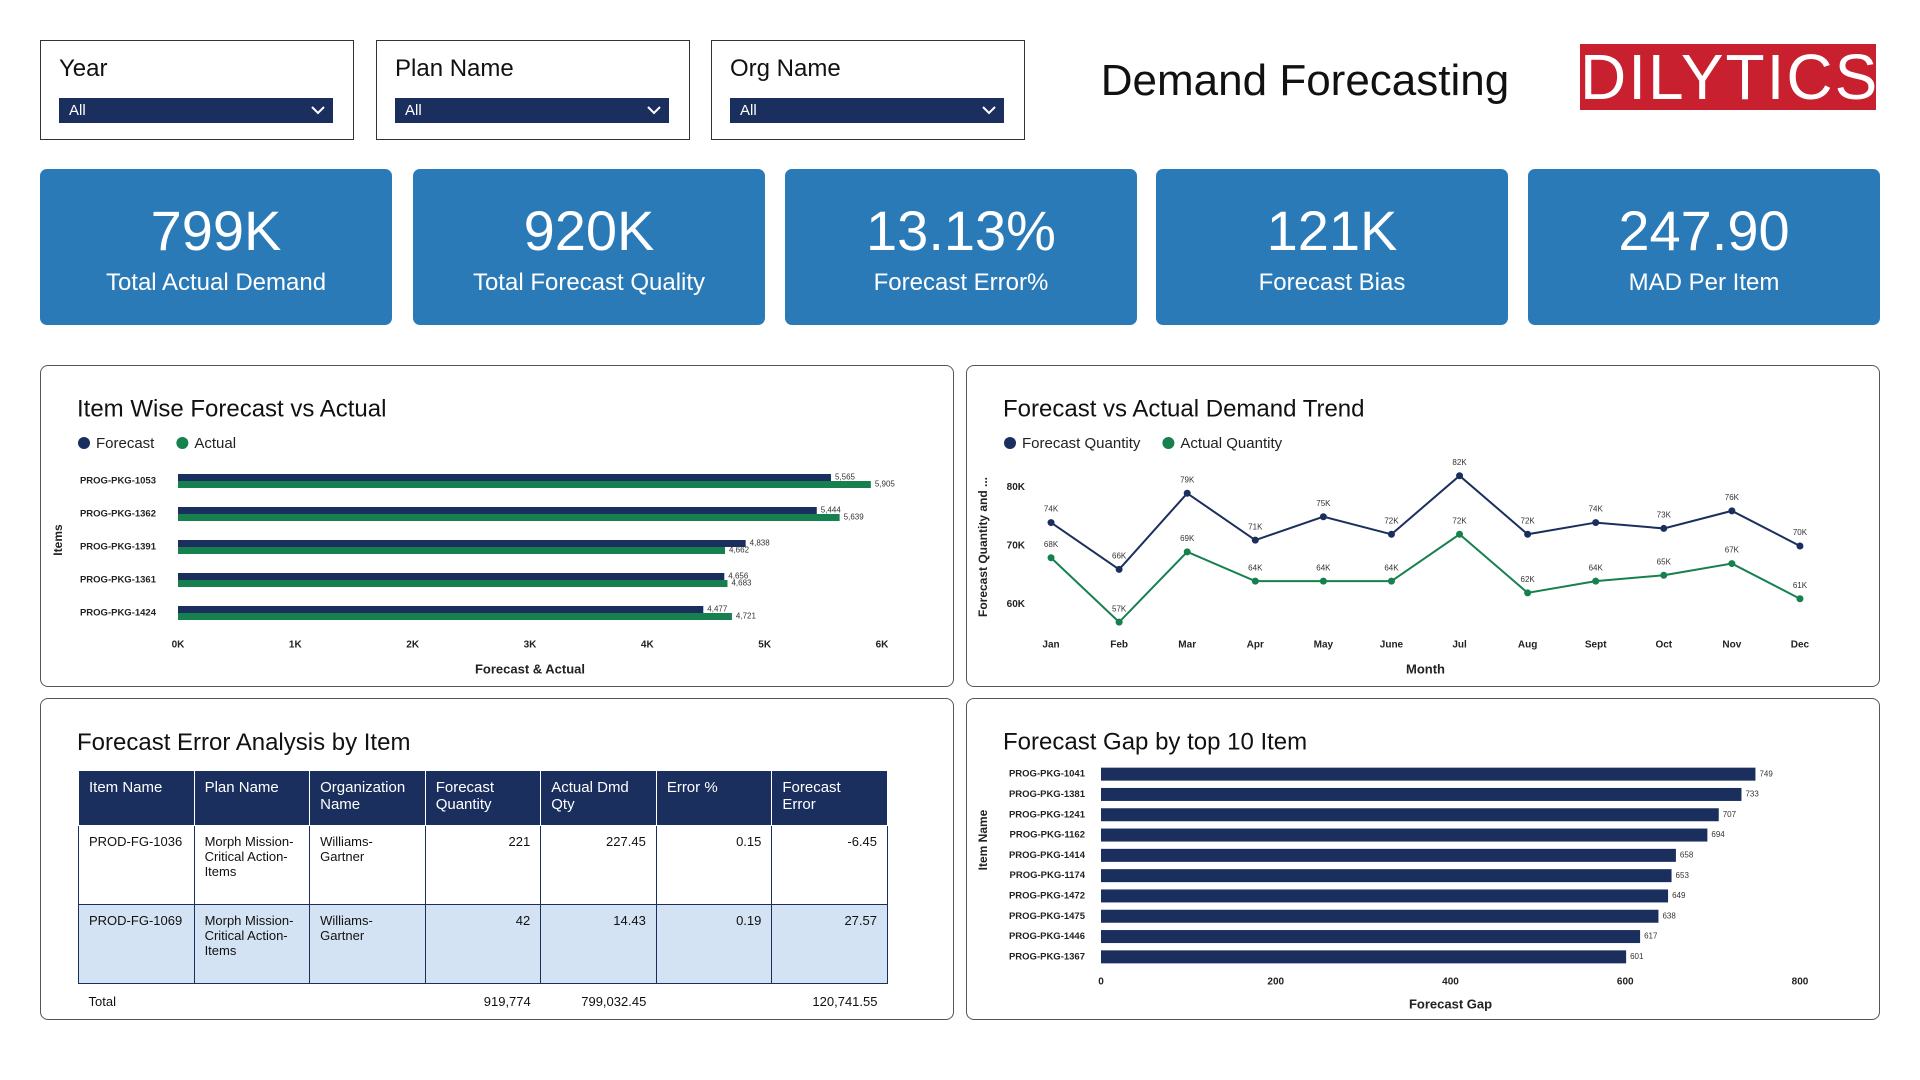 The height and width of the screenshot is (1080, 1920). I want to click on legend-label: Actual Quantity, so click(1231, 443).